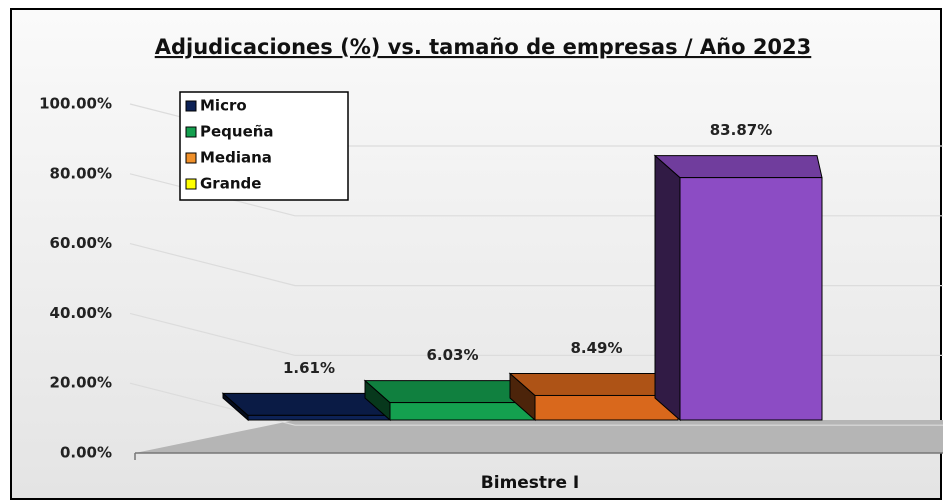 This screenshot has height=500, width=943. Describe the element at coordinates (81, 313) in the screenshot. I see `y-tick-label: 40.00%` at that location.